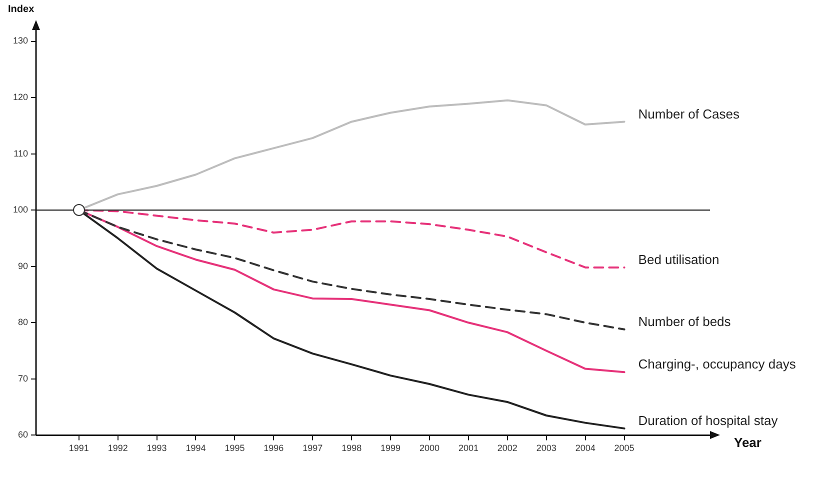  I want to click on x-tick-label: 1997, so click(312, 448).